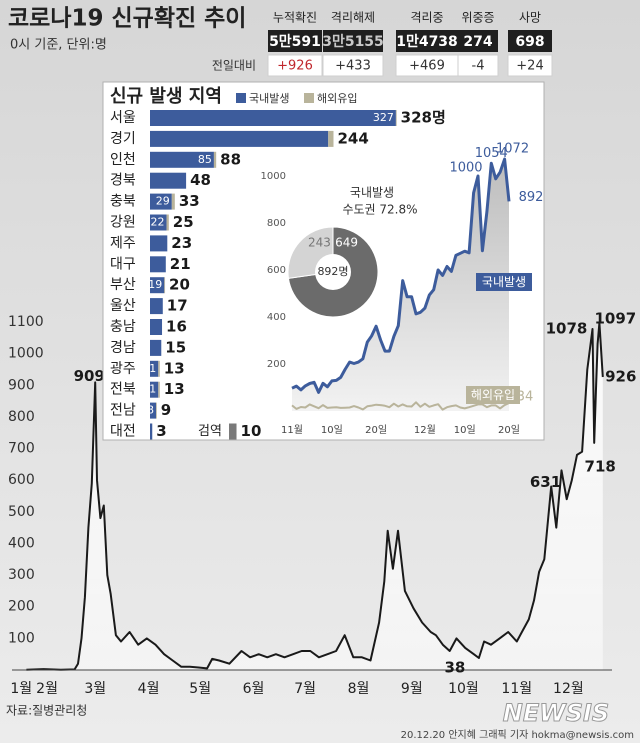  Describe the element at coordinates (426, 18) in the screenshot. I see `stat-label: 격리중` at that location.